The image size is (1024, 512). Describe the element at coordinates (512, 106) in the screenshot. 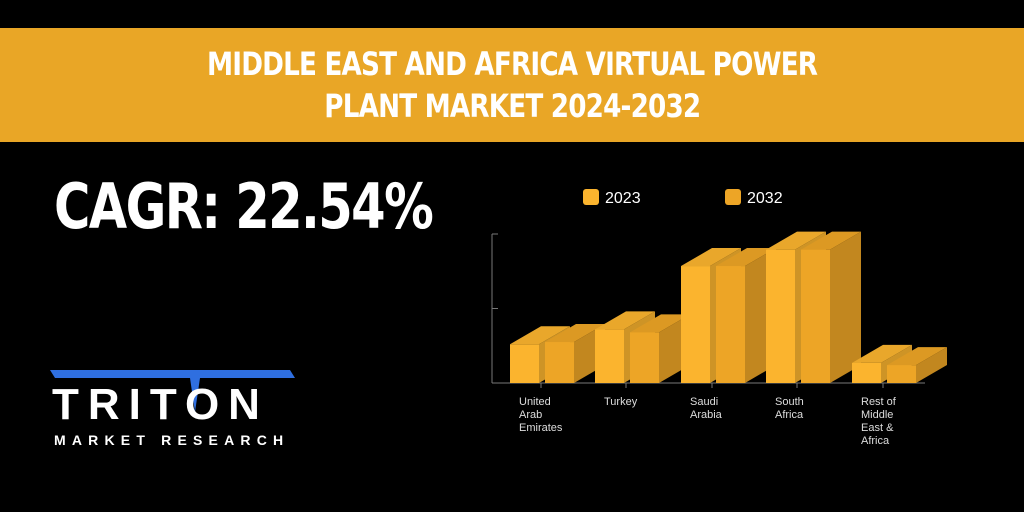

I see `title-line-2: PLANT MARKET 2024-2032` at that location.